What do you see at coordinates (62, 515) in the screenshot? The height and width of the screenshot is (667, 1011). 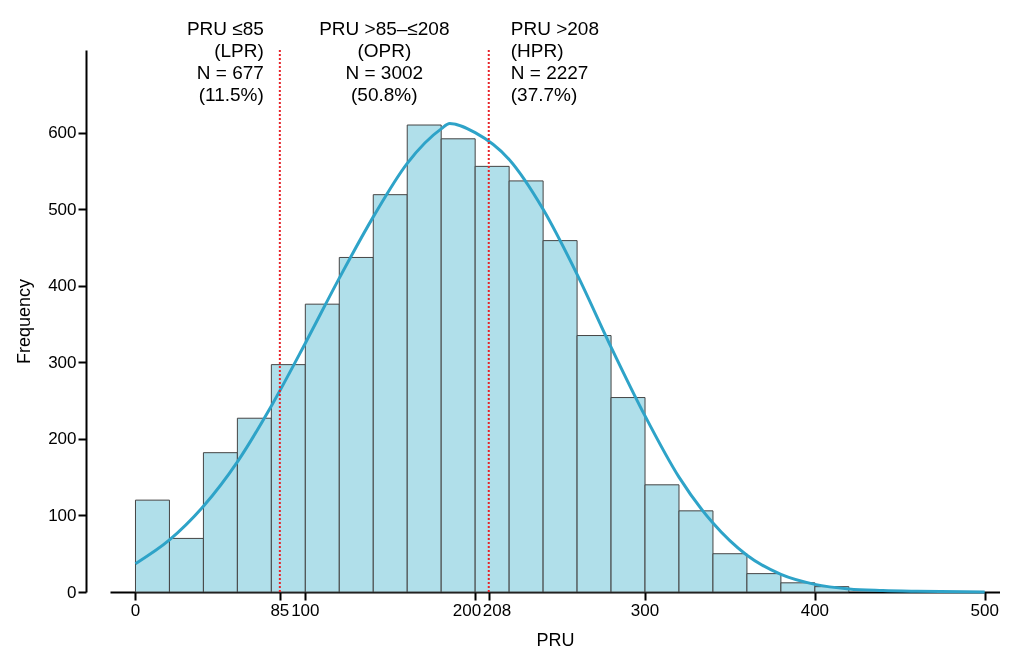 I see `y-tick-label: 100` at bounding box center [62, 515].